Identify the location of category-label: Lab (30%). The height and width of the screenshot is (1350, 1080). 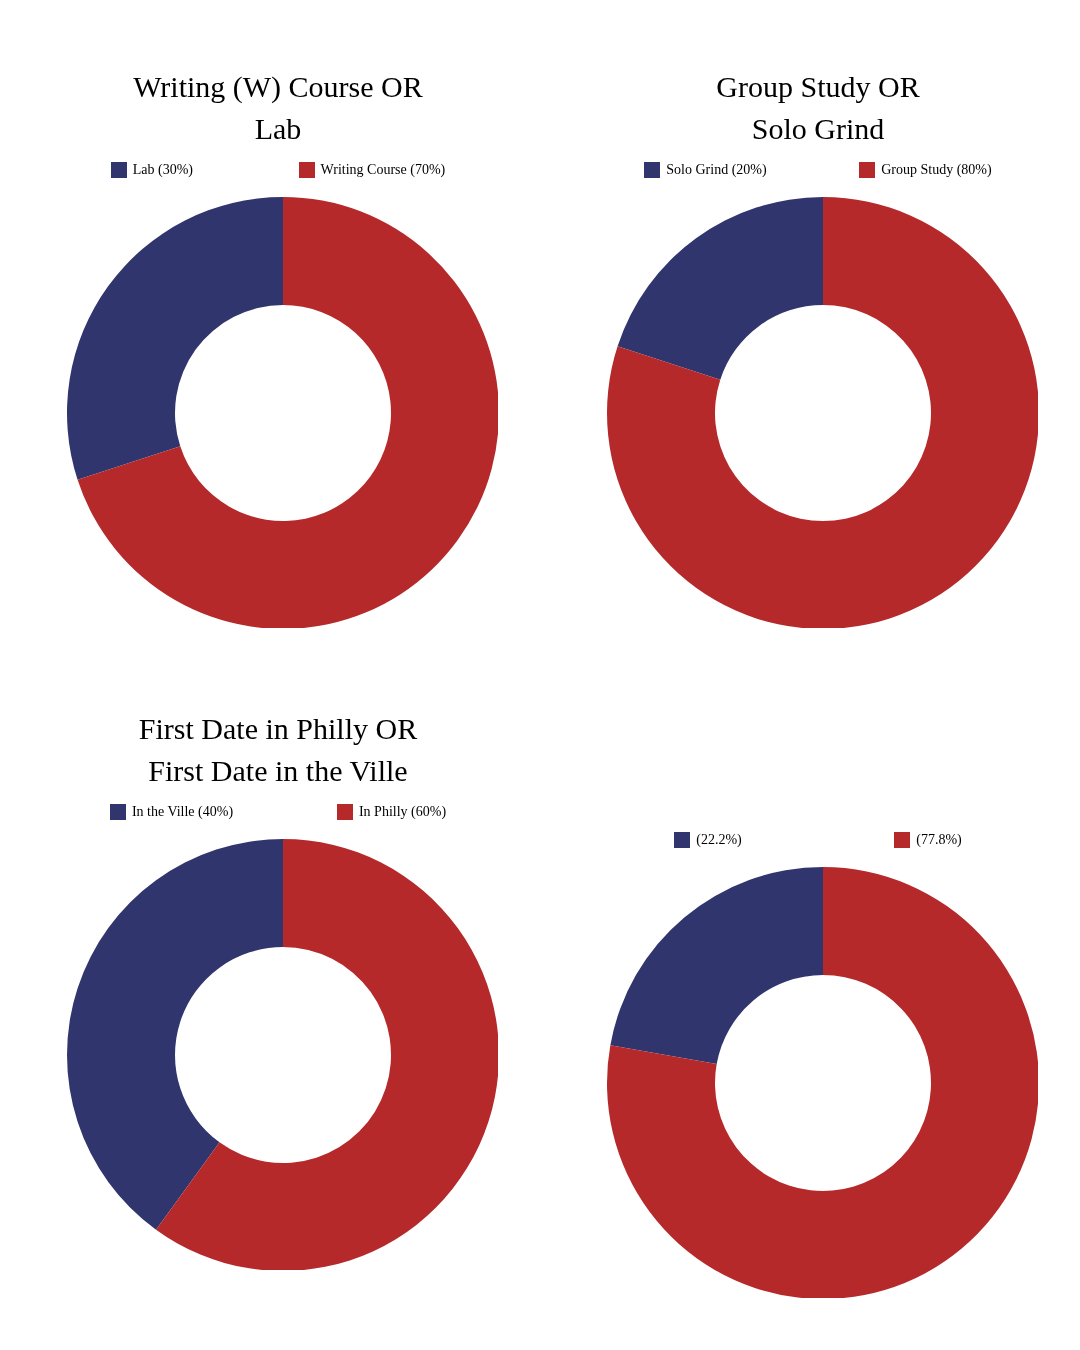
(163, 169).